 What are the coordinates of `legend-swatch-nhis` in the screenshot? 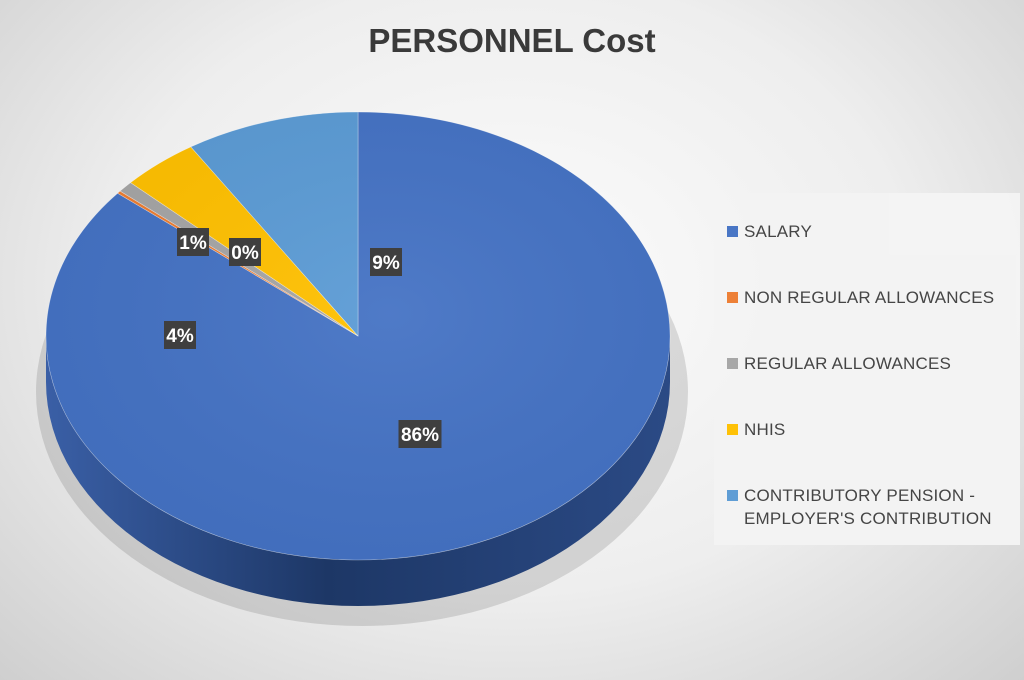 It's located at (732, 429).